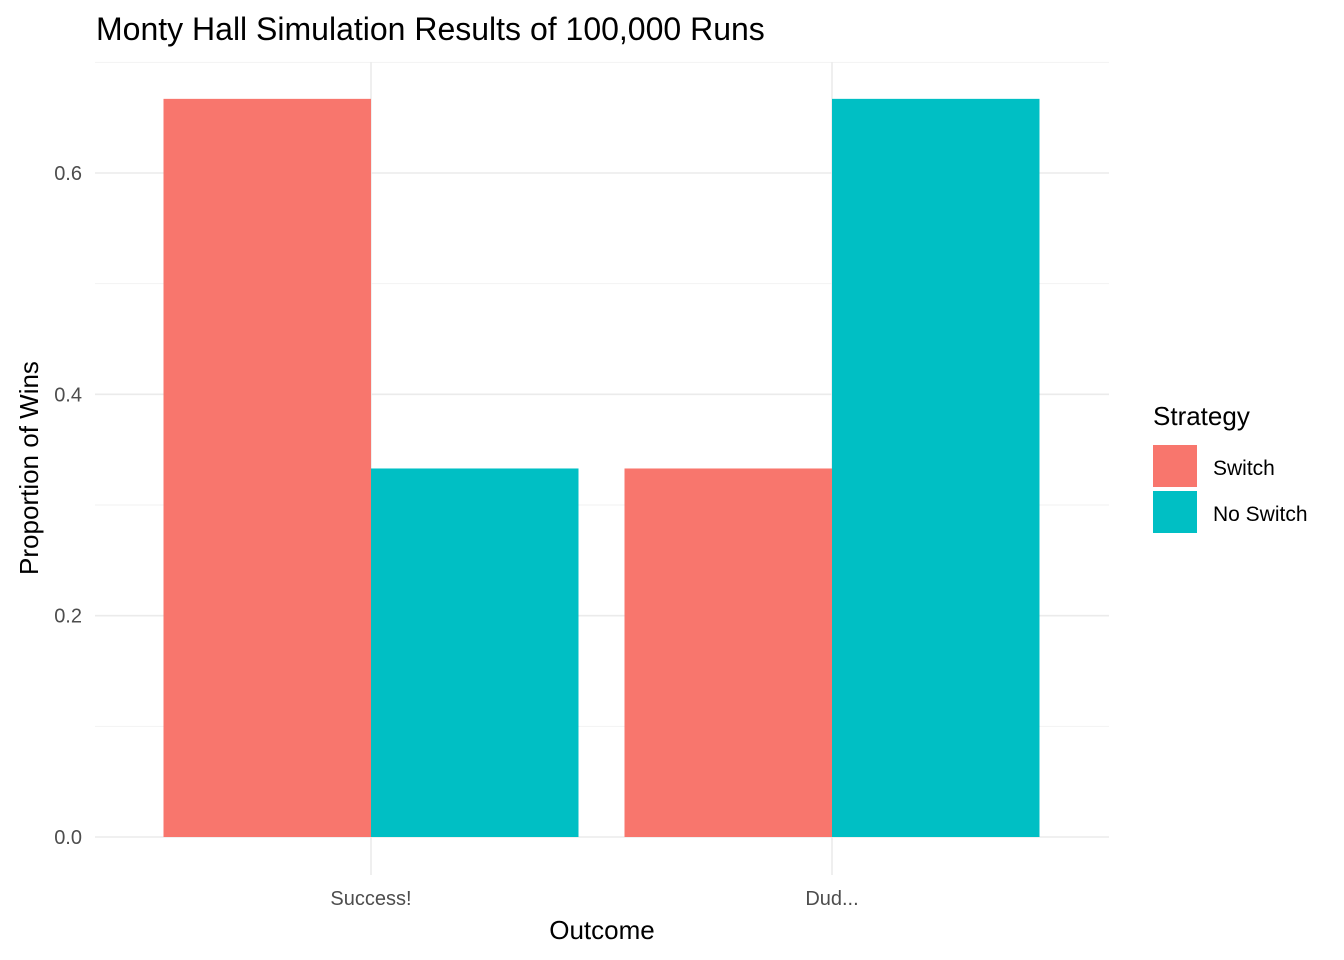  What do you see at coordinates (1260, 514) in the screenshot?
I see `legend-label: No Switch` at bounding box center [1260, 514].